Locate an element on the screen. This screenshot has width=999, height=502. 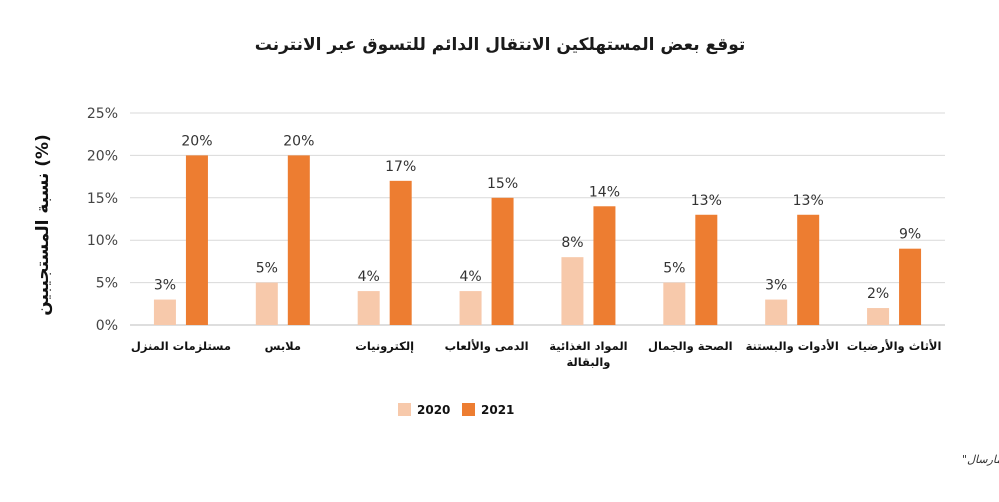
data-label-2021: 15% is located at coordinates (502, 184).